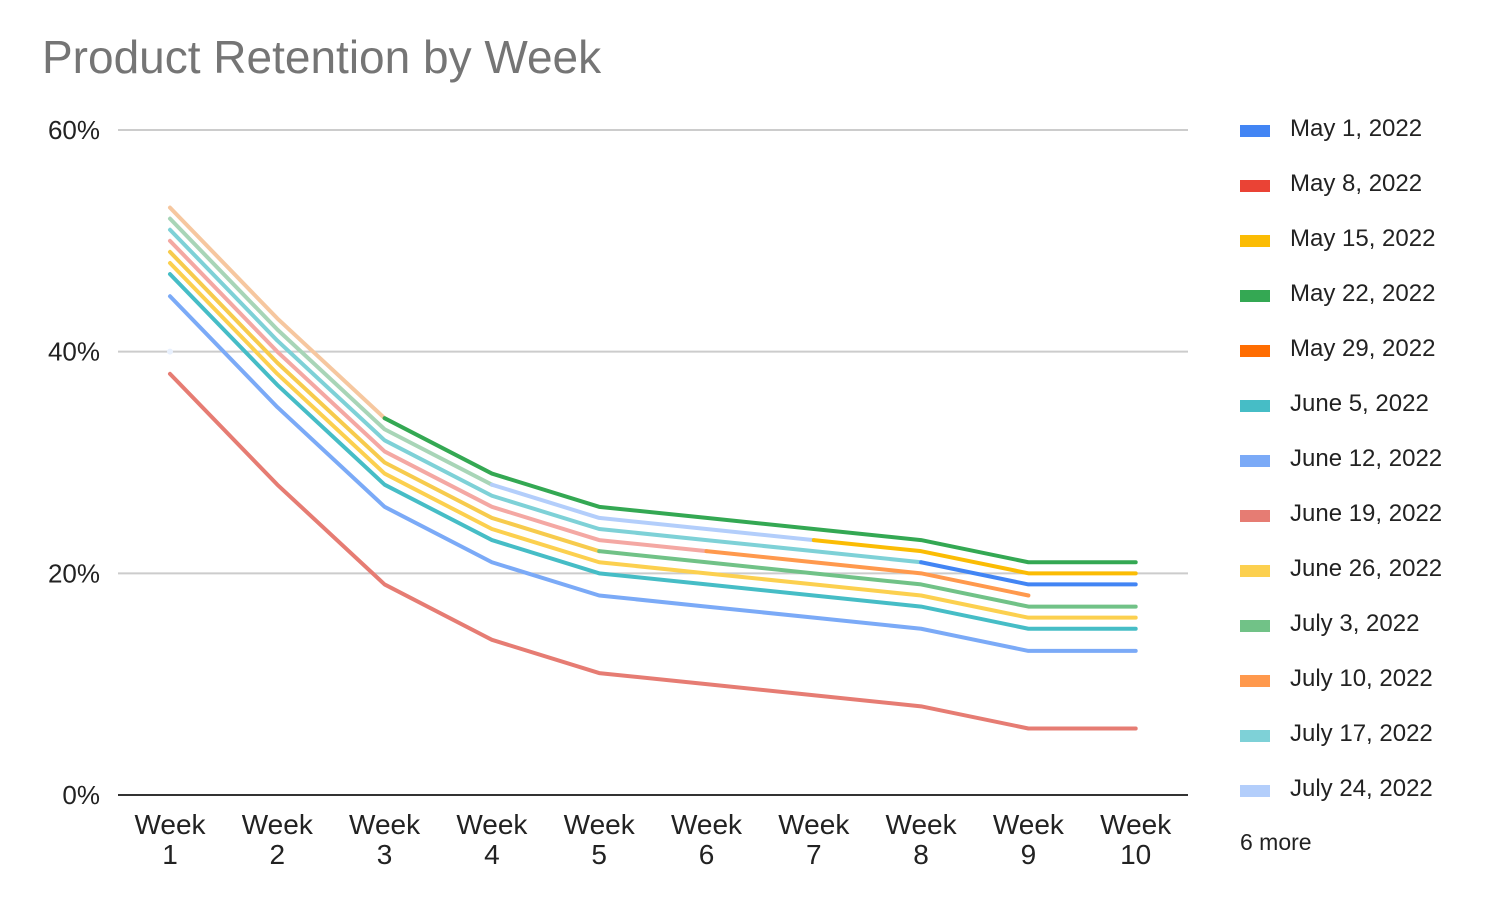 The image size is (1488, 912). I want to click on chart-title: Product Retention by Week, so click(322, 57).